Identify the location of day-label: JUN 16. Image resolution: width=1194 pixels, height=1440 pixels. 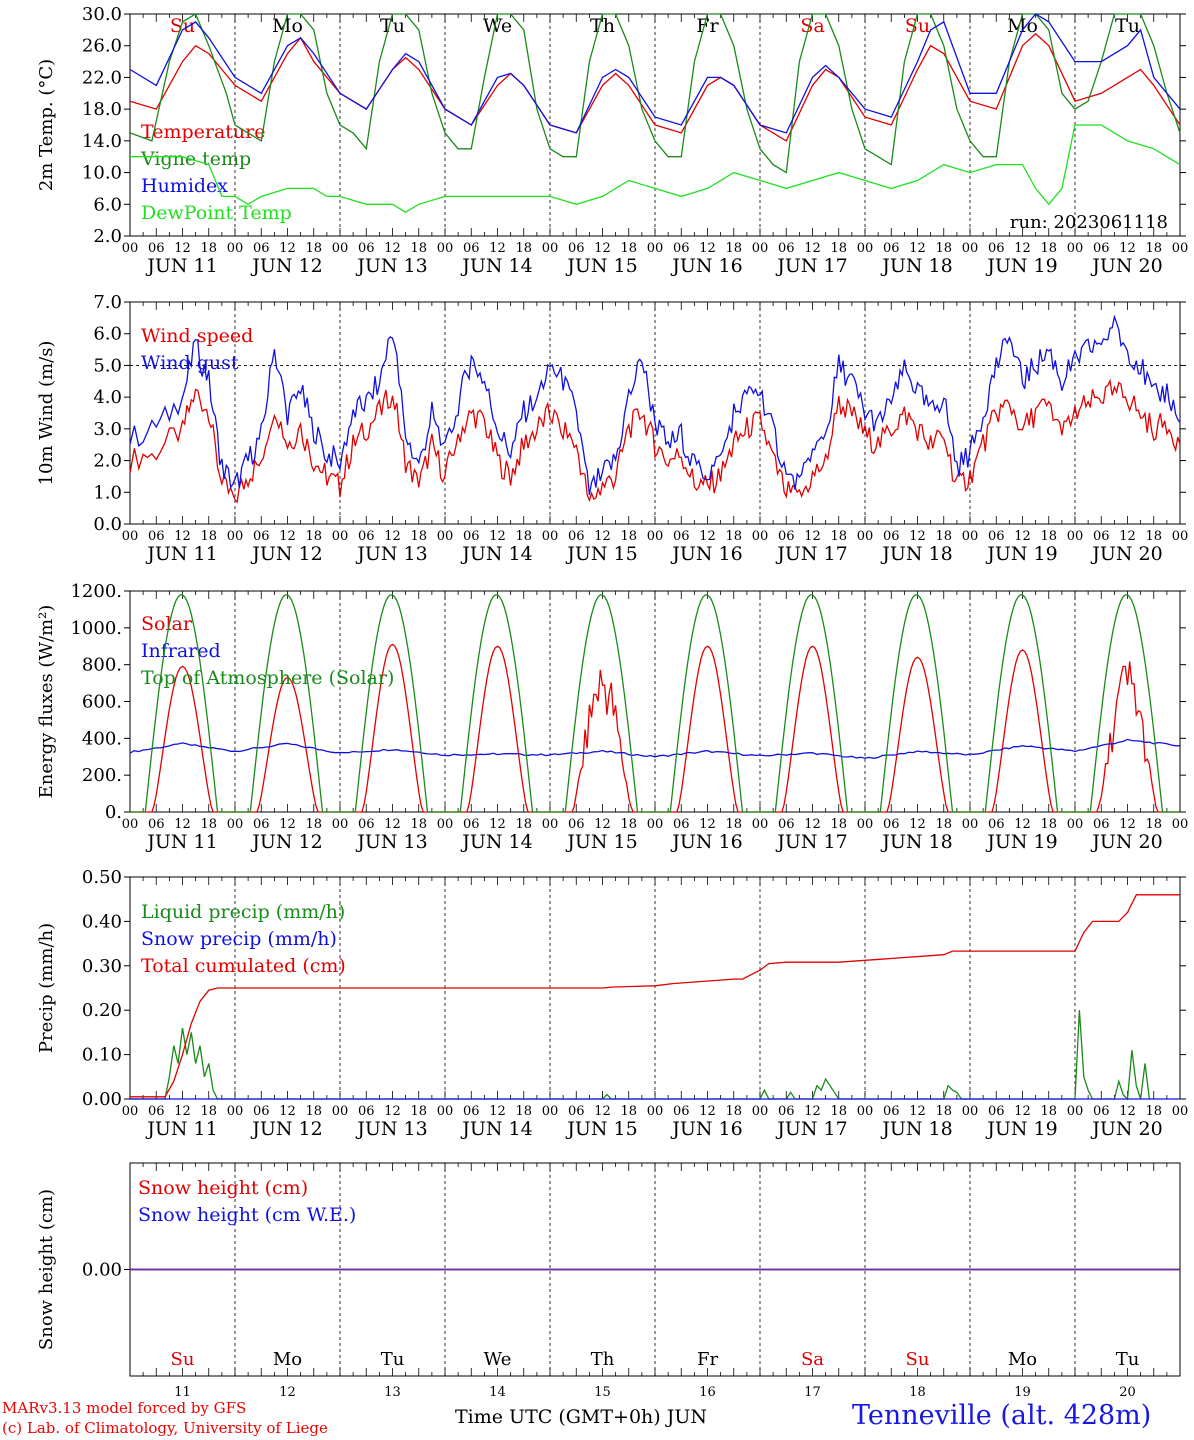
(706, 266).